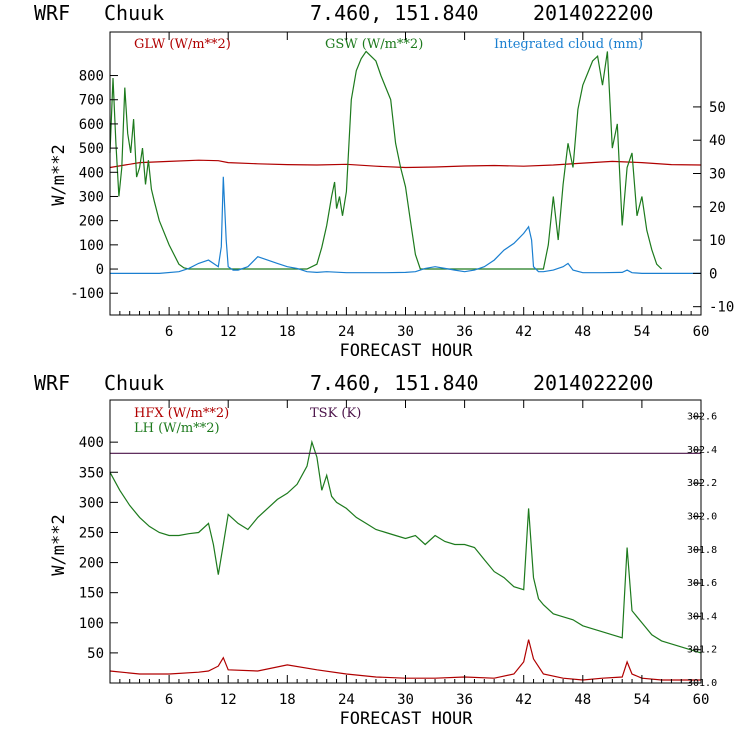  What do you see at coordinates (702, 417) in the screenshot?
I see `p2-y2tick-label: 302.6` at bounding box center [702, 417].